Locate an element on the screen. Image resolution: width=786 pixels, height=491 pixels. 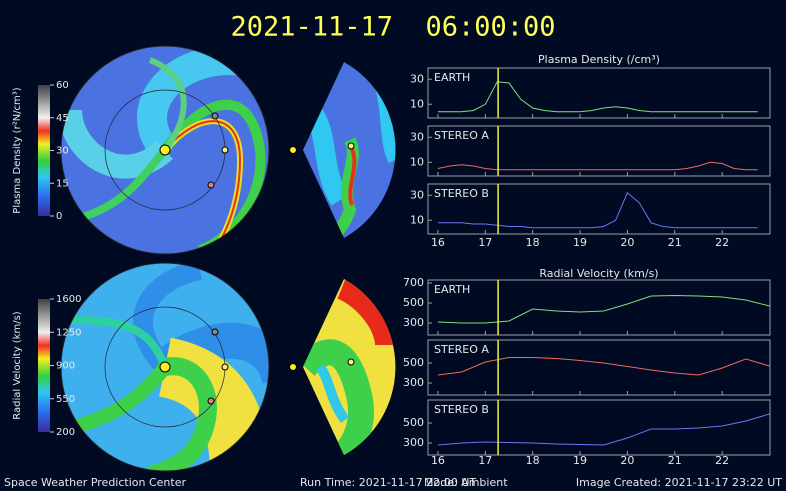
colorbar-tick-label: 1600 is located at coordinates (68, 299).